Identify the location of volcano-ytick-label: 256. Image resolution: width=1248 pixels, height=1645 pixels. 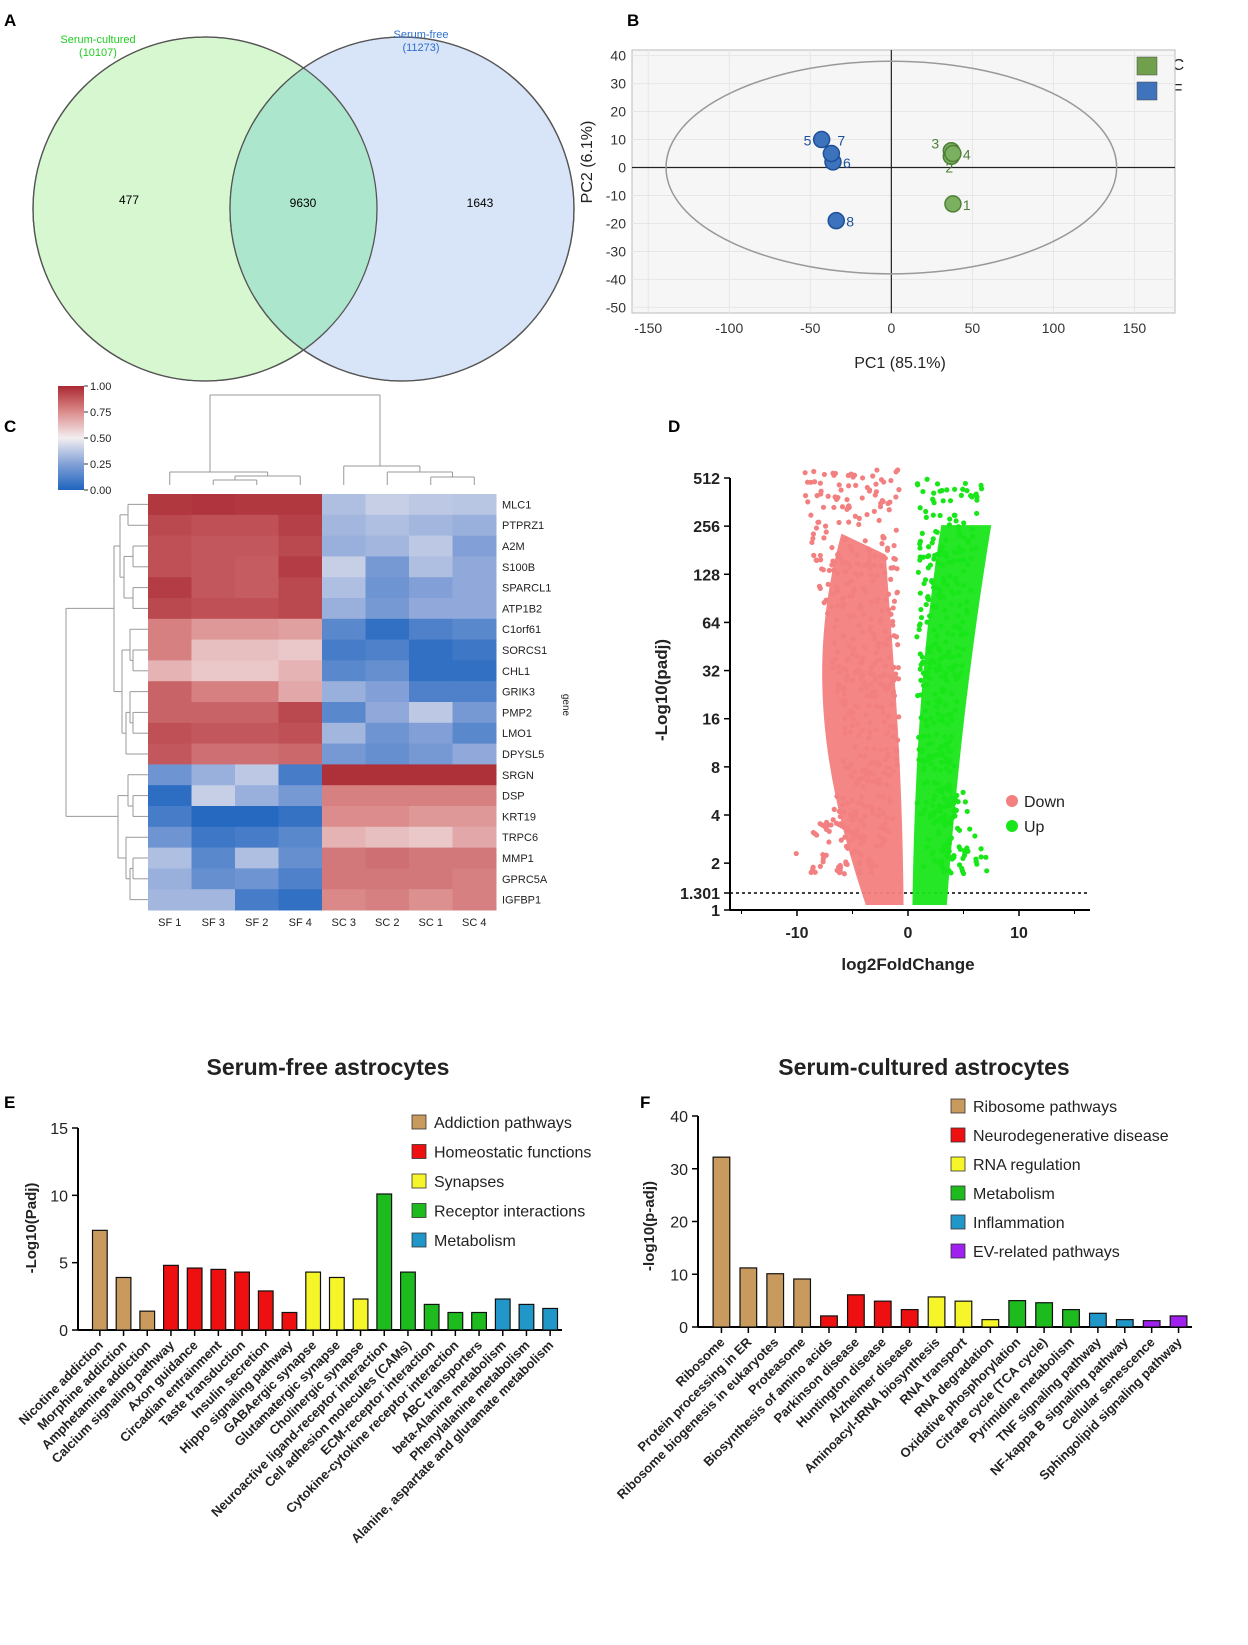
(706, 527).